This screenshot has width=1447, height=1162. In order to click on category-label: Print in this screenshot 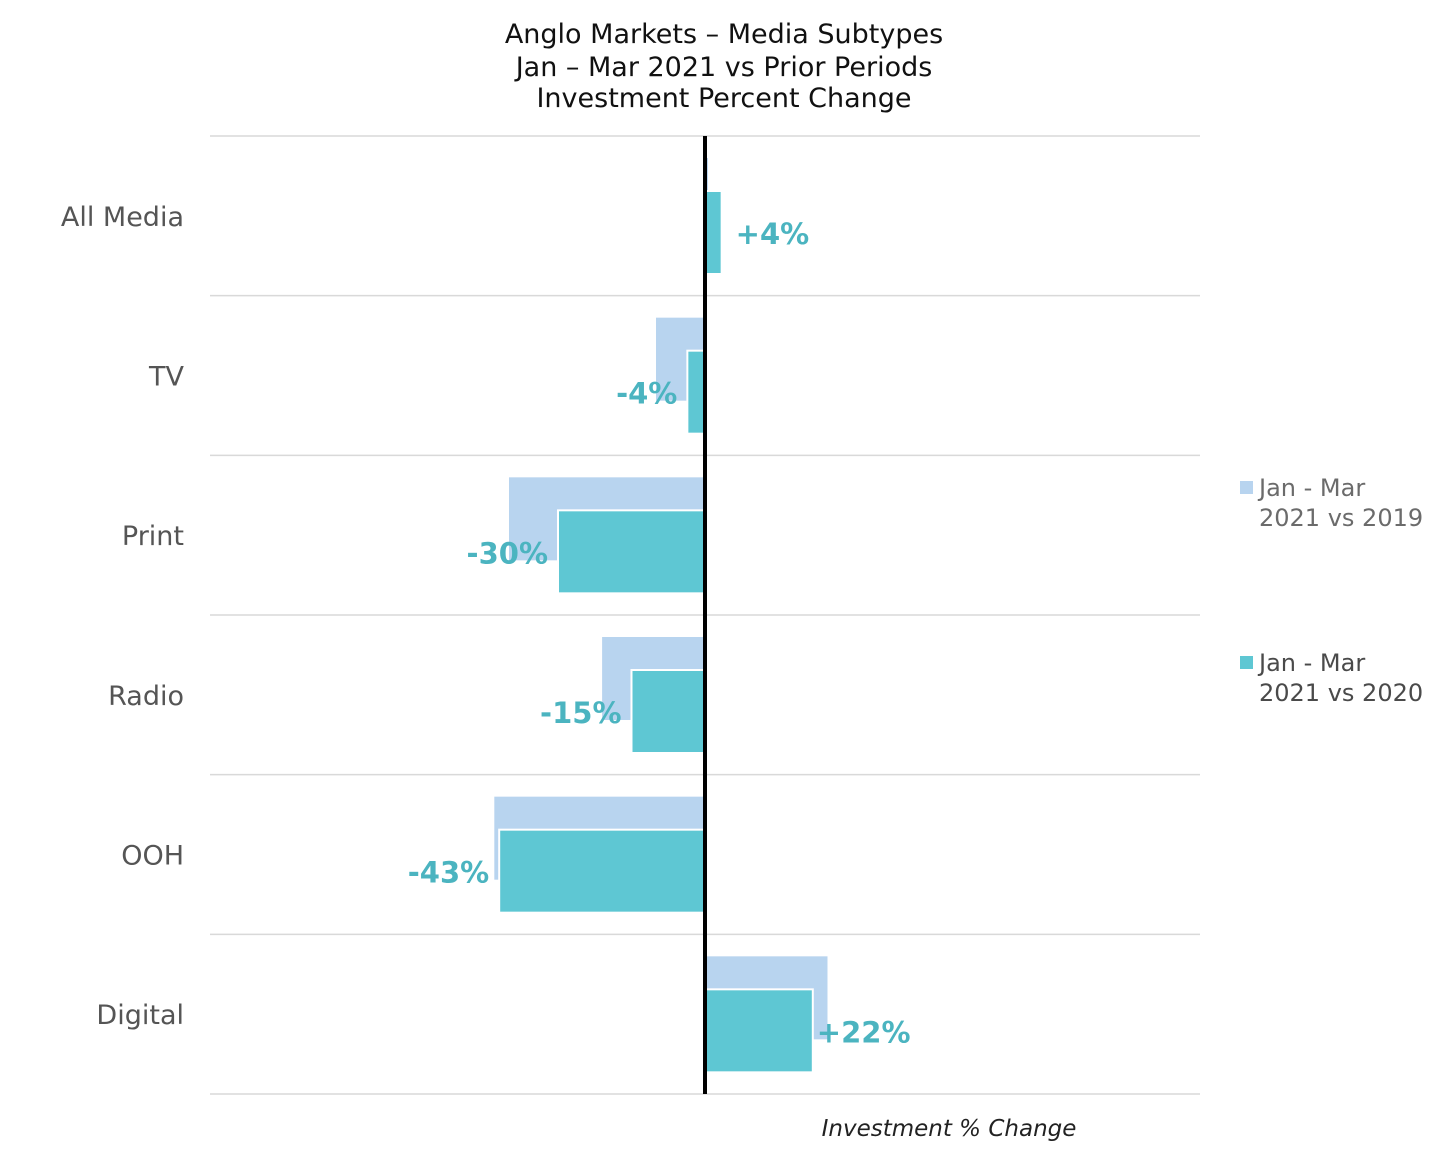, I will do `click(153, 536)`.